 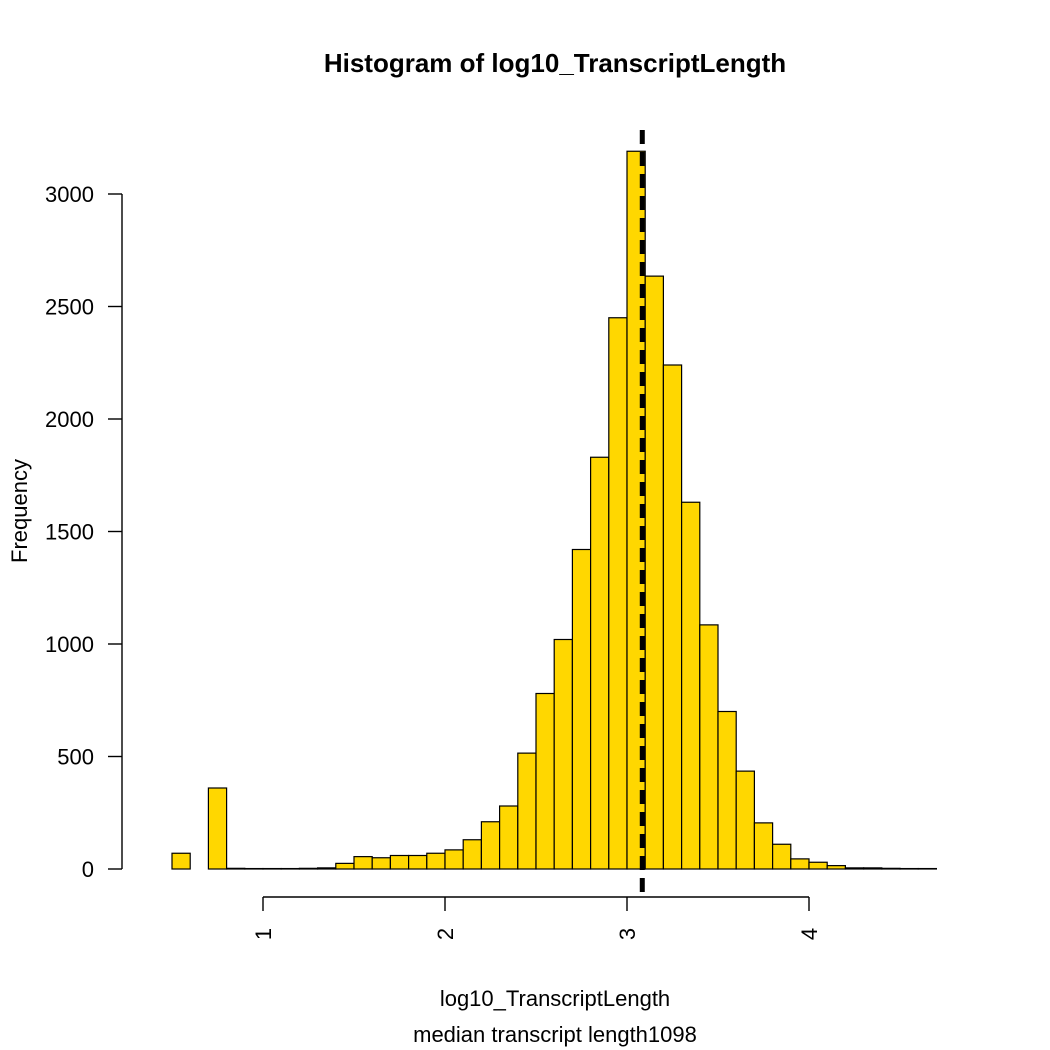 What do you see at coordinates (69, 419) in the screenshot?
I see `y-tick-label: 2000` at bounding box center [69, 419].